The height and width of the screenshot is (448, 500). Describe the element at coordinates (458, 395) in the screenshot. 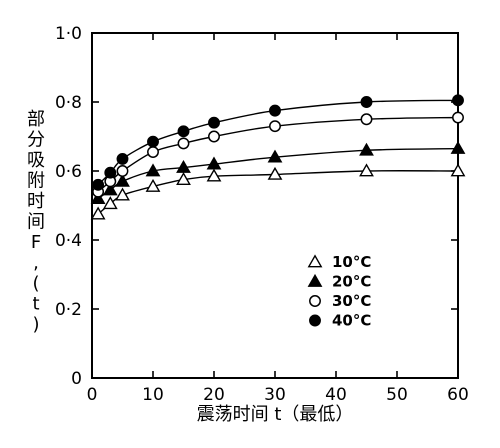

I see `x-tick-label: 60` at that location.